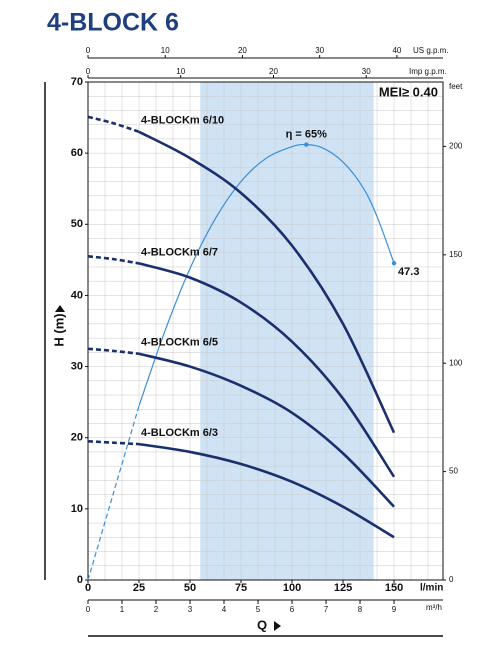 This screenshot has height=662, width=502. What do you see at coordinates (156, 609) in the screenshot?
I see `x4-tick-label: 2` at bounding box center [156, 609].